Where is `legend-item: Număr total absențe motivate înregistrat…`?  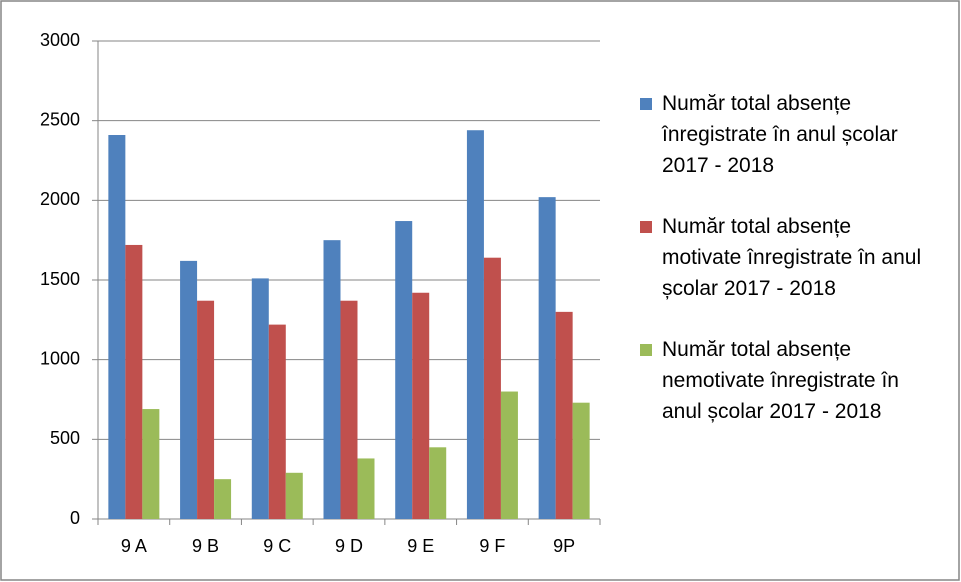 legend-item: Număr total absențe motivate înregistrat… is located at coordinates (785, 257).